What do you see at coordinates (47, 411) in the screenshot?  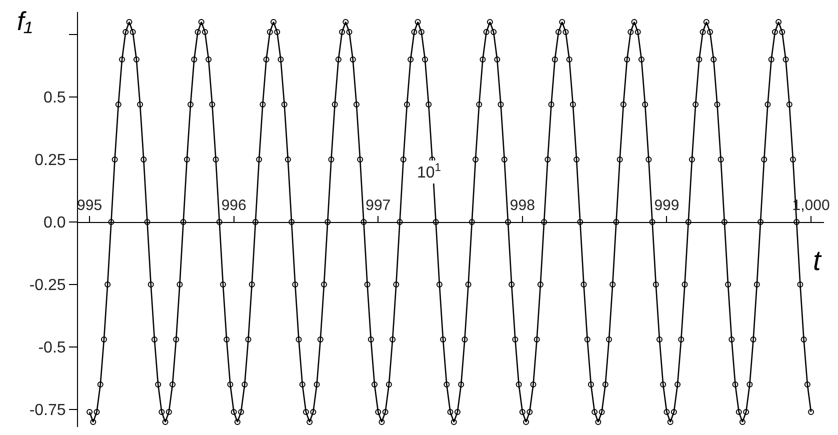 I see `y-tick-label: -0.75` at bounding box center [47, 411].